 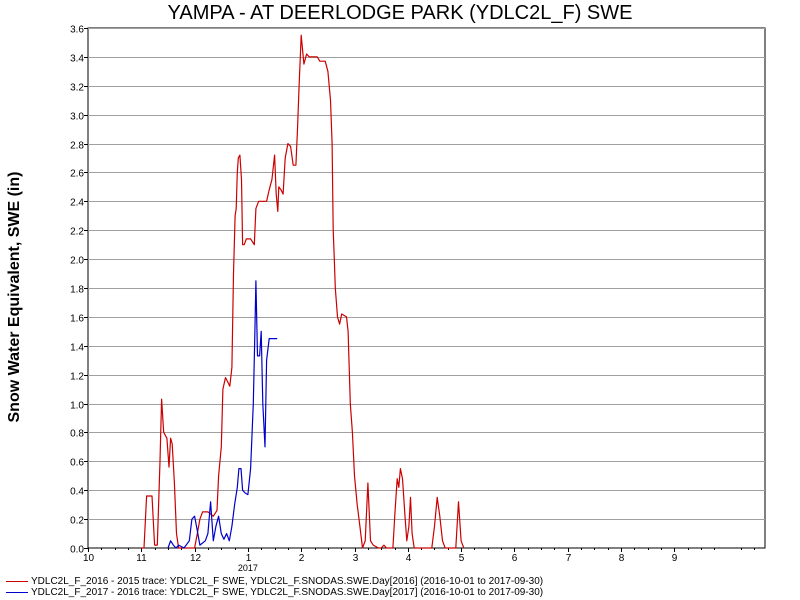 I want to click on x-tick-label: 3, so click(x=356, y=558).